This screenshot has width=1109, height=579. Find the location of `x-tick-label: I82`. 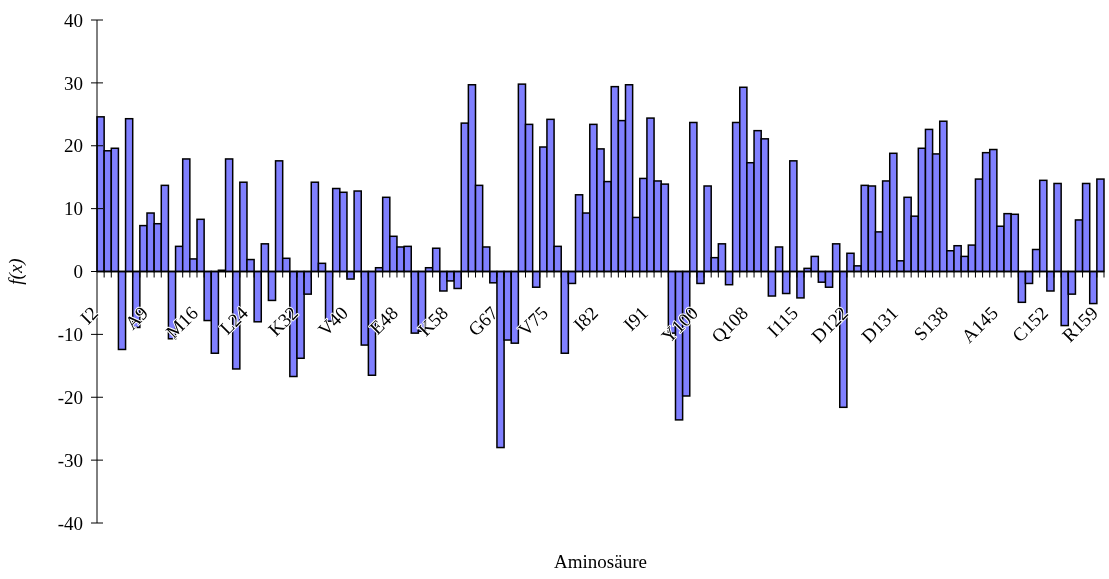

x-tick-label: I82 is located at coordinates (586, 318).